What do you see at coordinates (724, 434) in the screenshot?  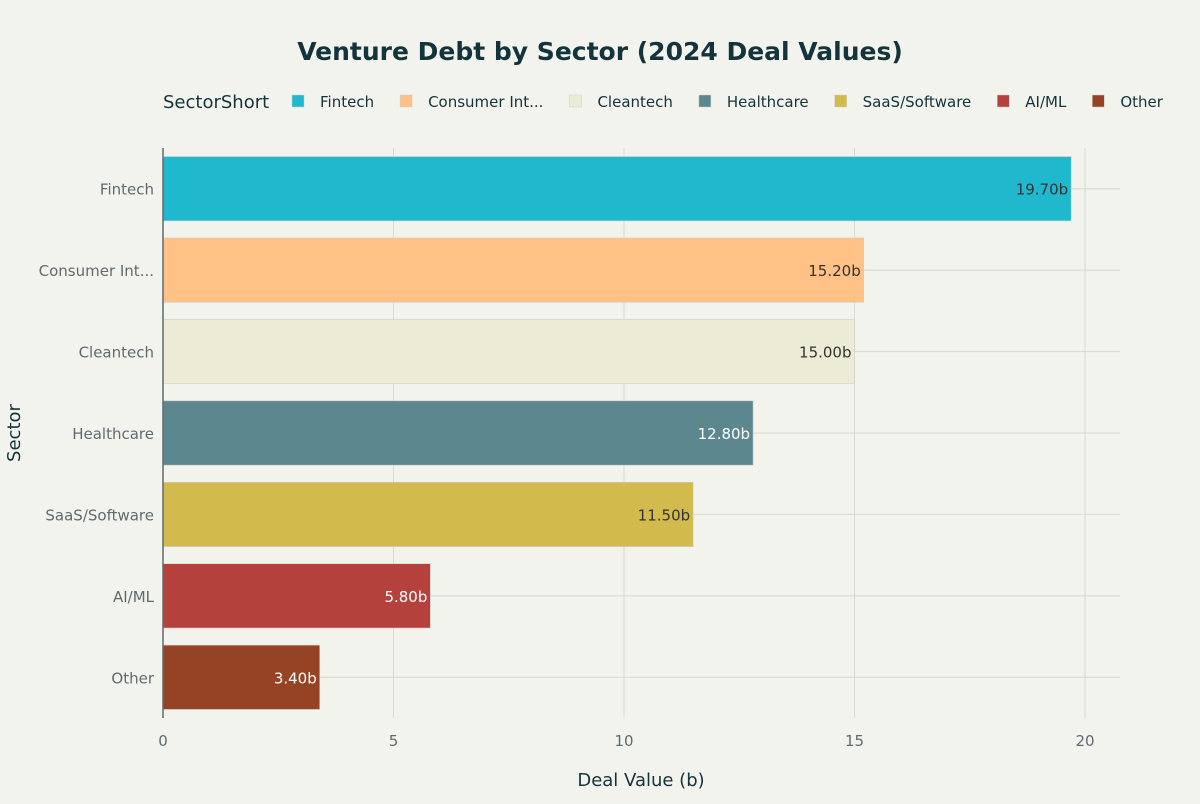 I see `data-label: 12.80b` at bounding box center [724, 434].